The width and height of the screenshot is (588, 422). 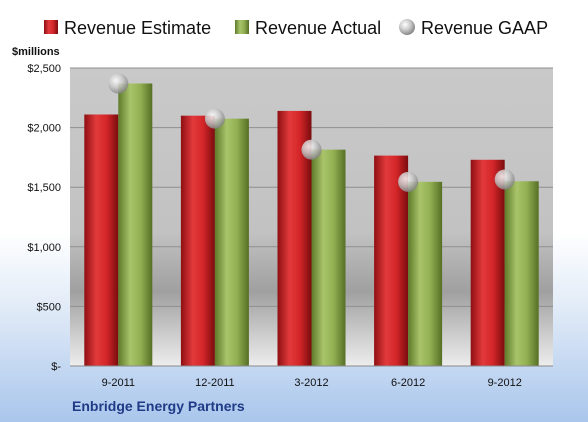 I want to click on legend-swatch-gaap, so click(x=407, y=27).